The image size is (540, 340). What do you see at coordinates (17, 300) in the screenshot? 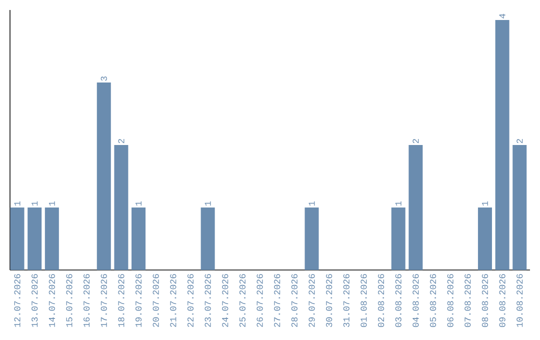
I see `x-tick-label: 12.07.2026` at bounding box center [17, 300].